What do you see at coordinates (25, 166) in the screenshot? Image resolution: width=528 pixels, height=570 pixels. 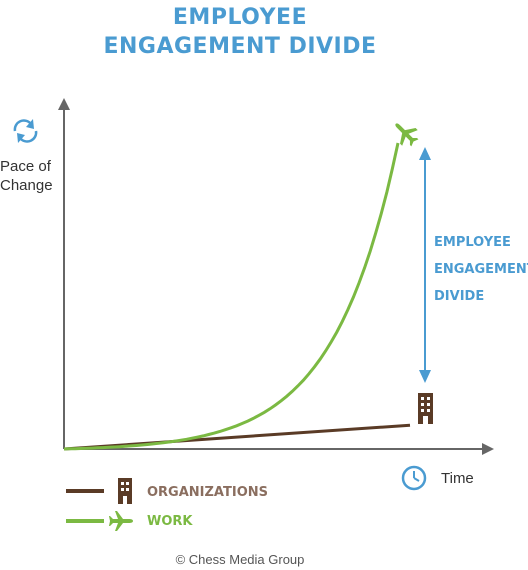 I see `y-axis-label-line-1: Pace of` at bounding box center [25, 166].